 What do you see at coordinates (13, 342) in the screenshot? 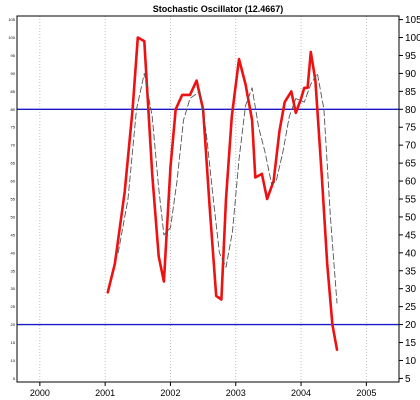
I see `y-tick-label-left: 15` at bounding box center [13, 342].